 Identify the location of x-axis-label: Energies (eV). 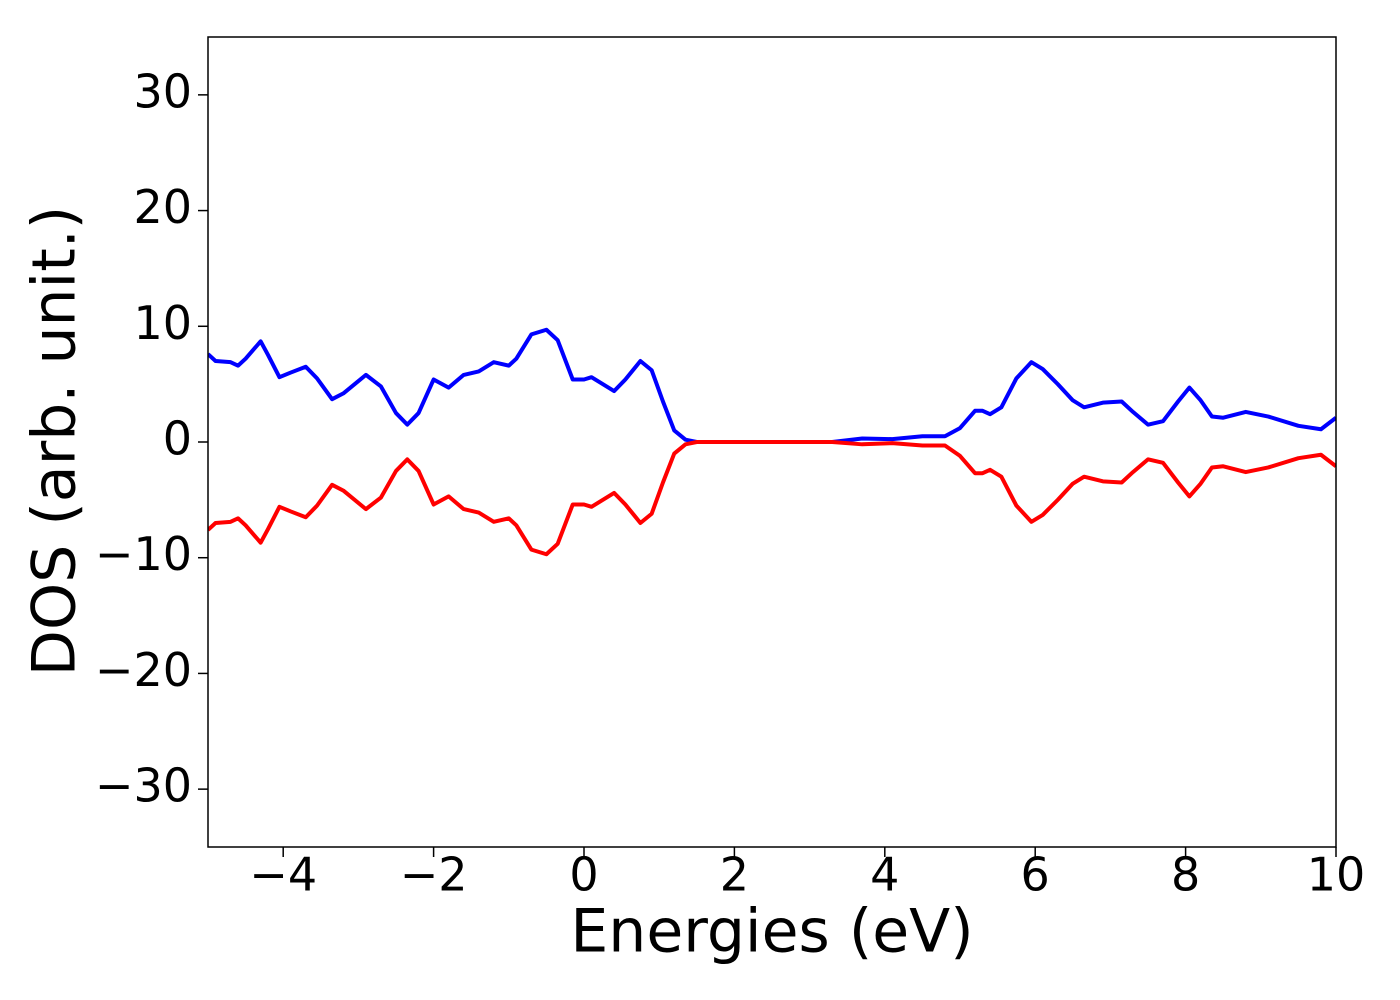
(771, 932).